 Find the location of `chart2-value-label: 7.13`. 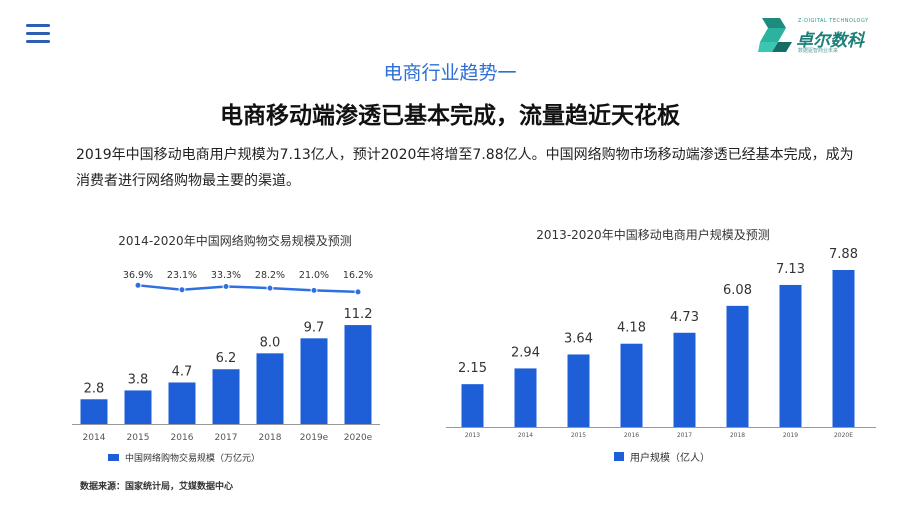

chart2-value-label: 7.13 is located at coordinates (790, 269).